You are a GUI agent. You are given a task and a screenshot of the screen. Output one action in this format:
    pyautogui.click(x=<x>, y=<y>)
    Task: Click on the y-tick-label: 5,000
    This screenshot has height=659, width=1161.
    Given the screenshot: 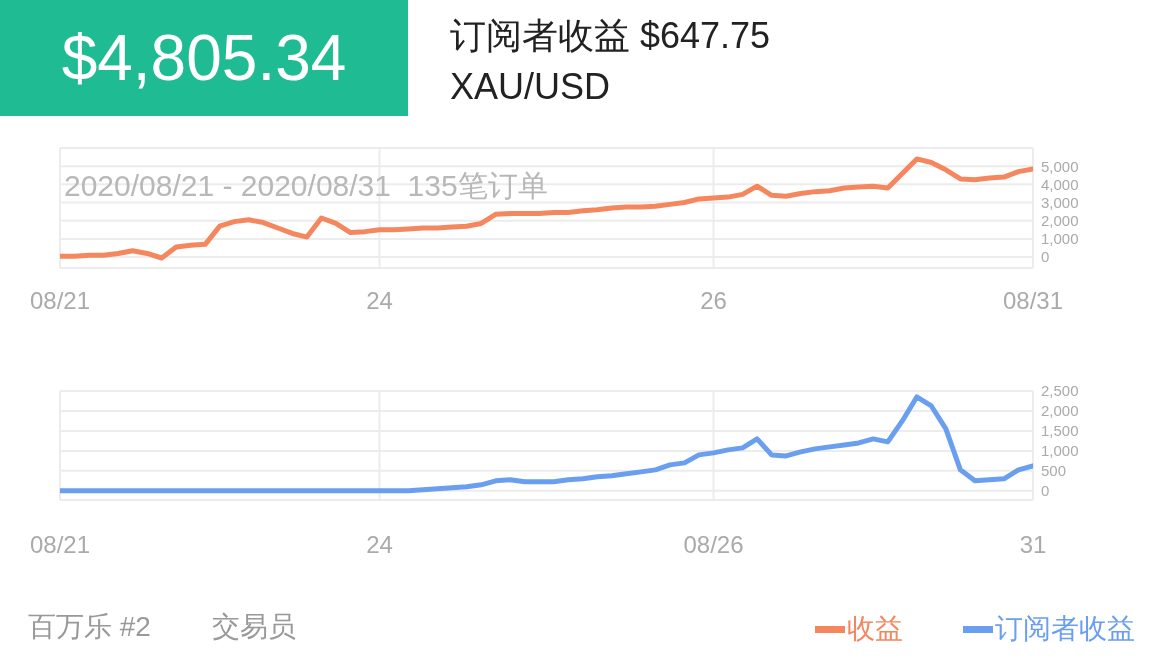 What is the action you would take?
    pyautogui.click(x=1060, y=166)
    